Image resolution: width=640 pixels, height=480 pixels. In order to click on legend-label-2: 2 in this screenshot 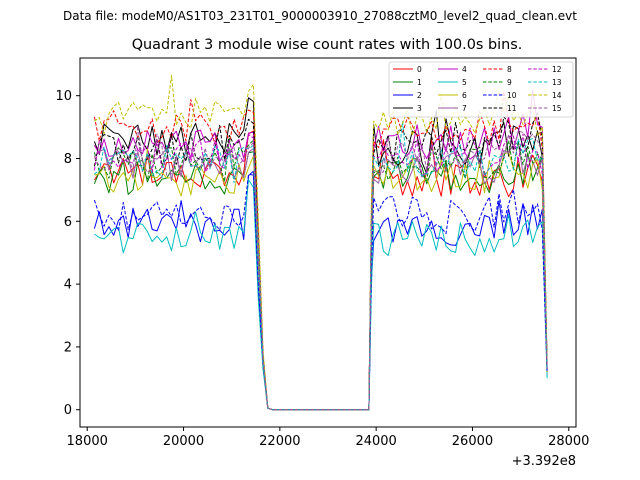, I will do `click(419, 95)`.